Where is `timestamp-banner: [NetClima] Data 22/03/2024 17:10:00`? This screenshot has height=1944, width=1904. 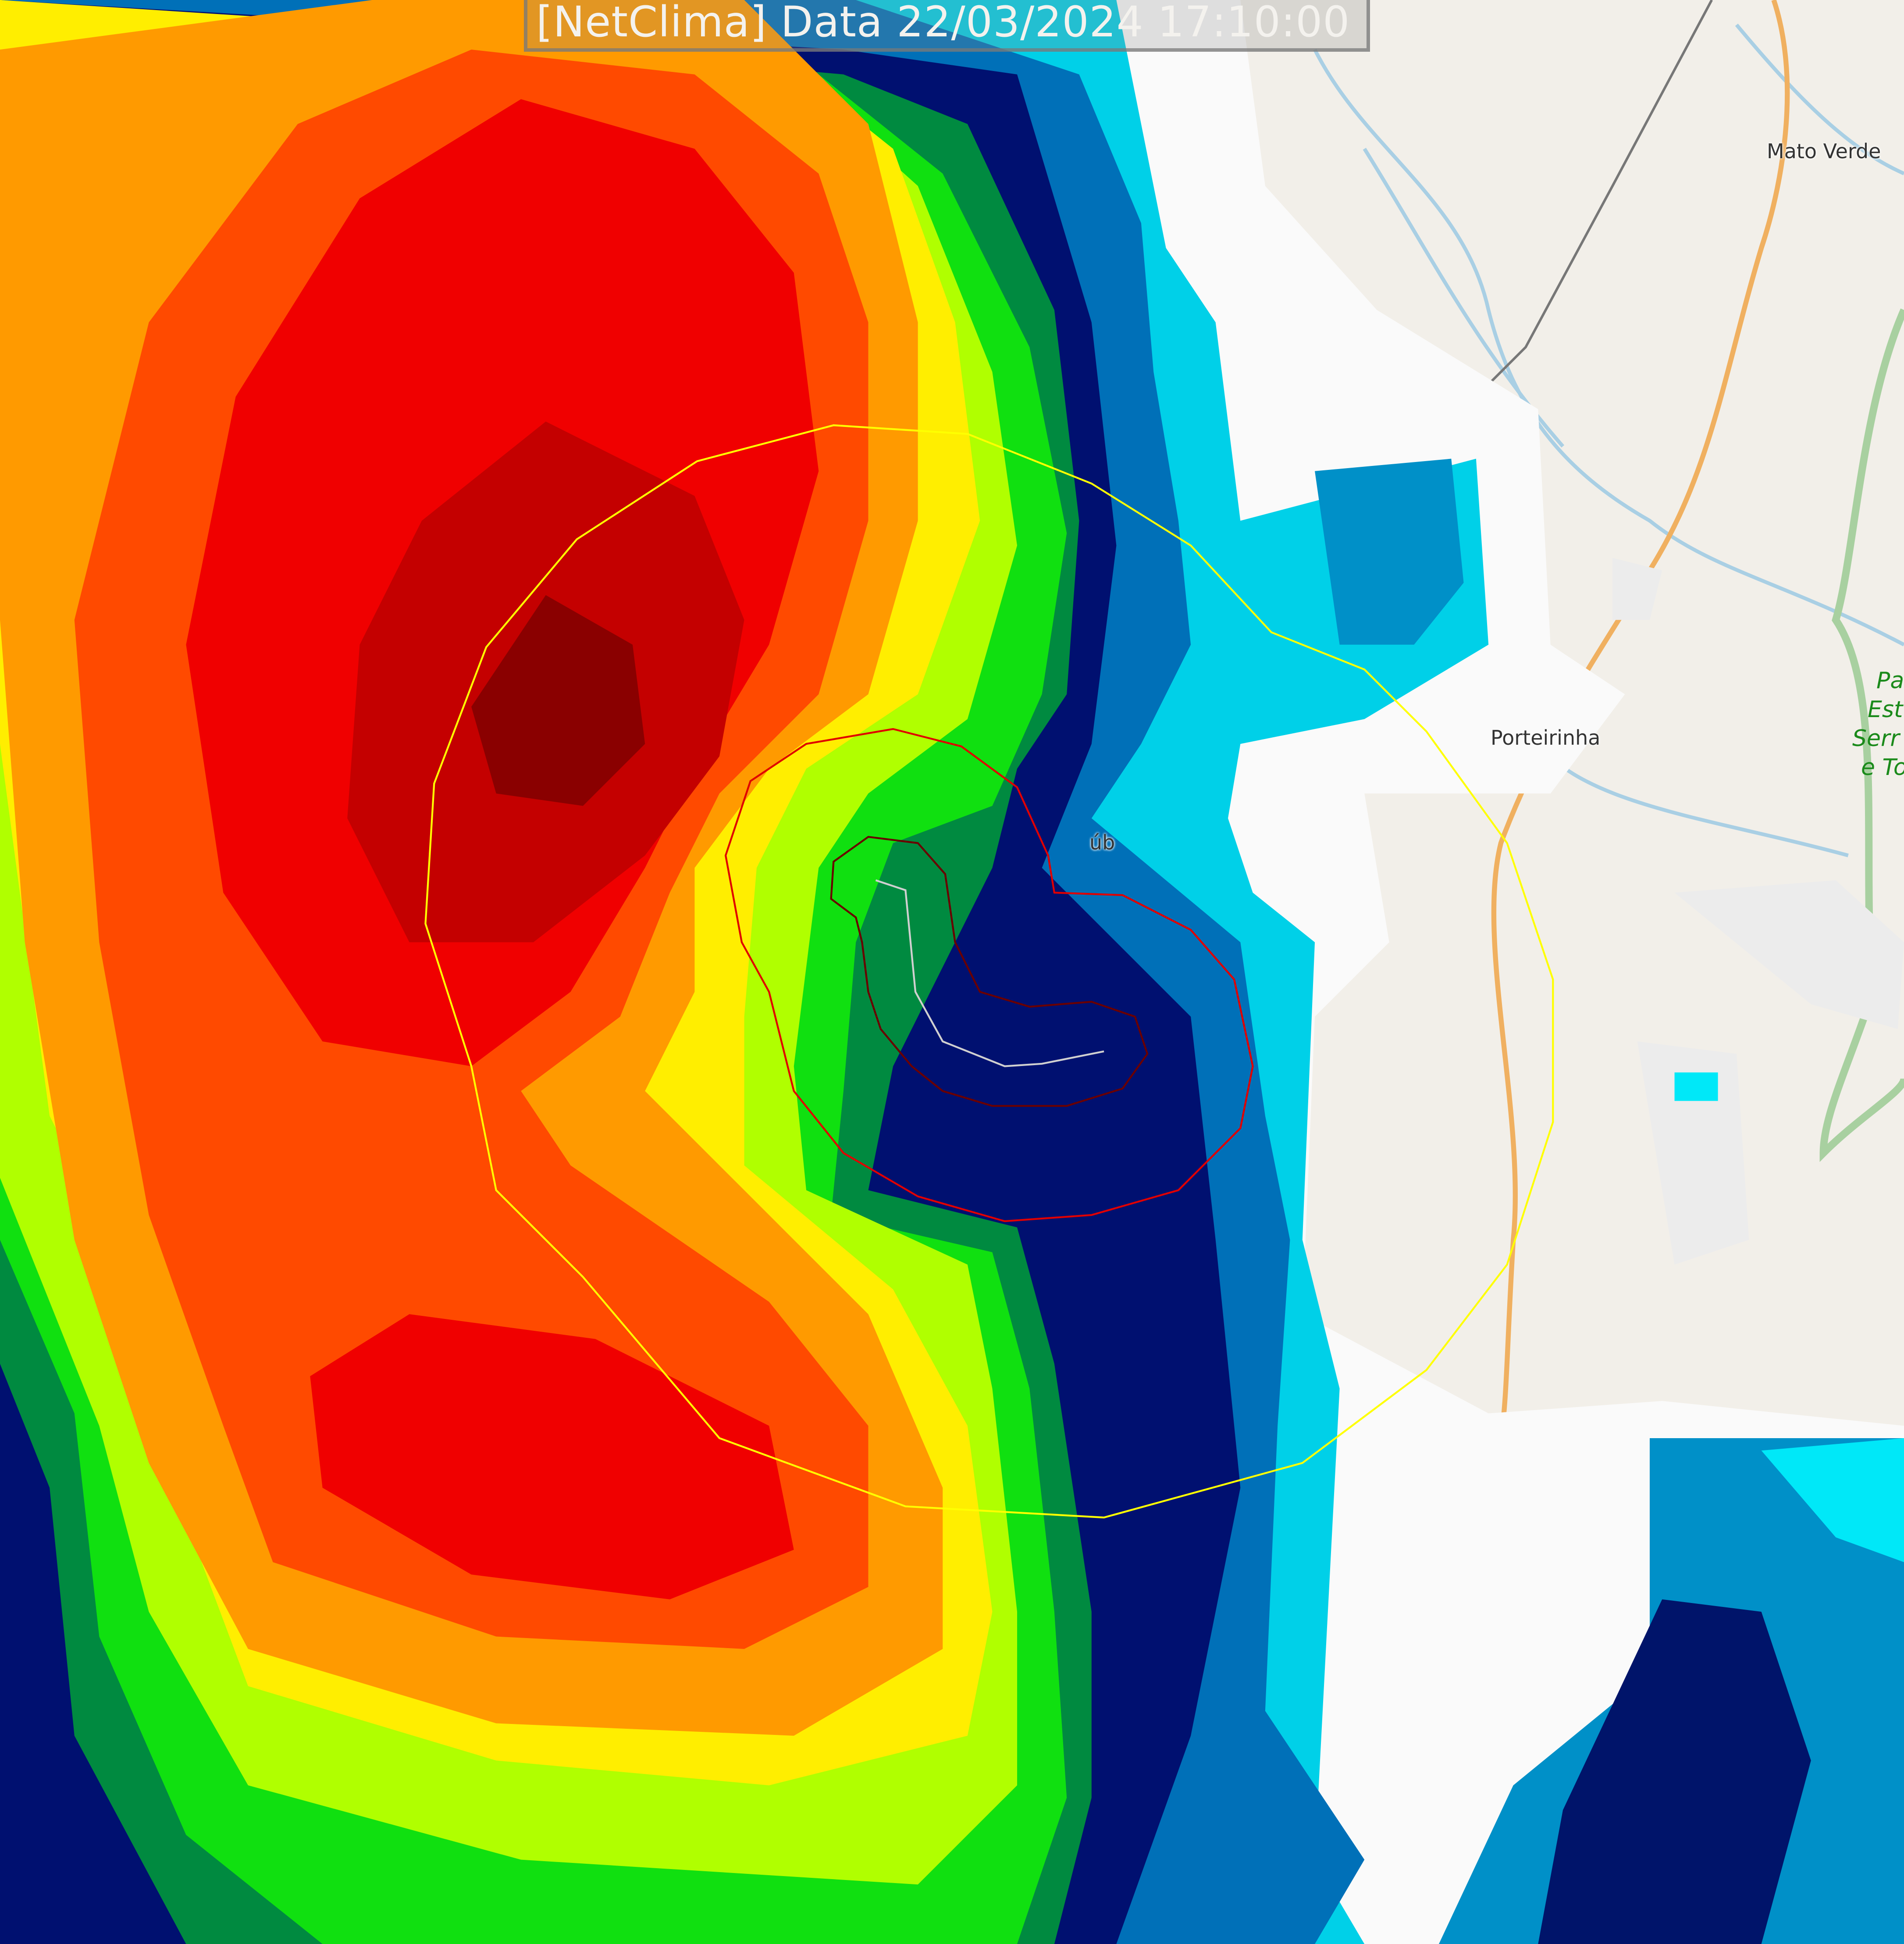 timestamp-banner: [NetClima] Data 22/03/2024 17:10:00 is located at coordinates (947, 26).